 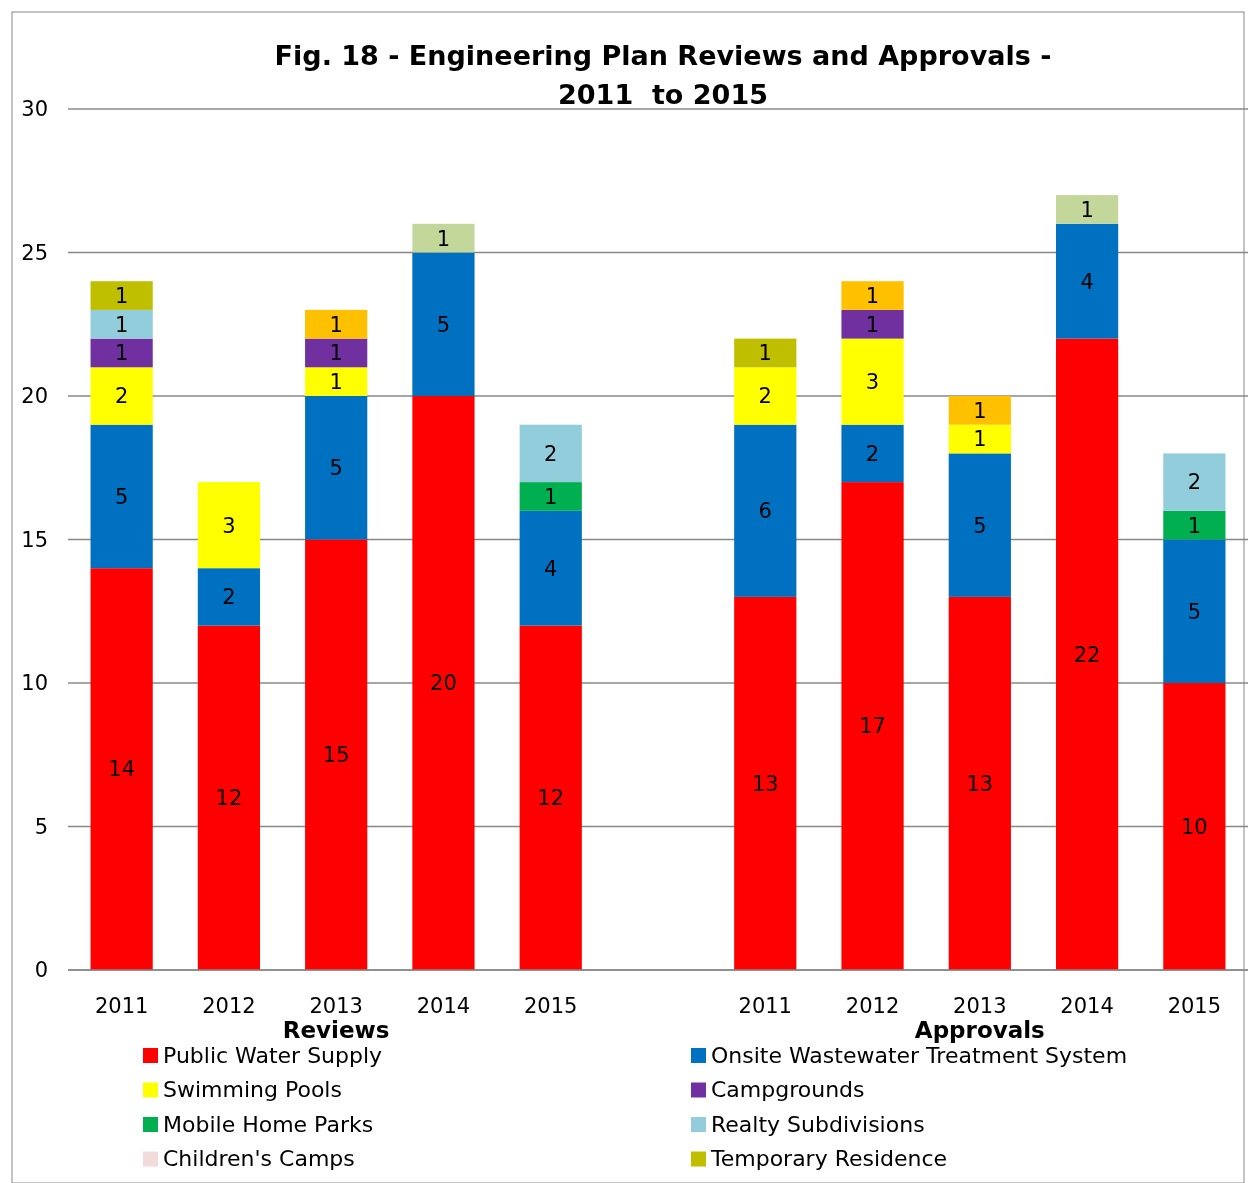 I want to click on y-tick-label: 20, so click(x=34, y=396).